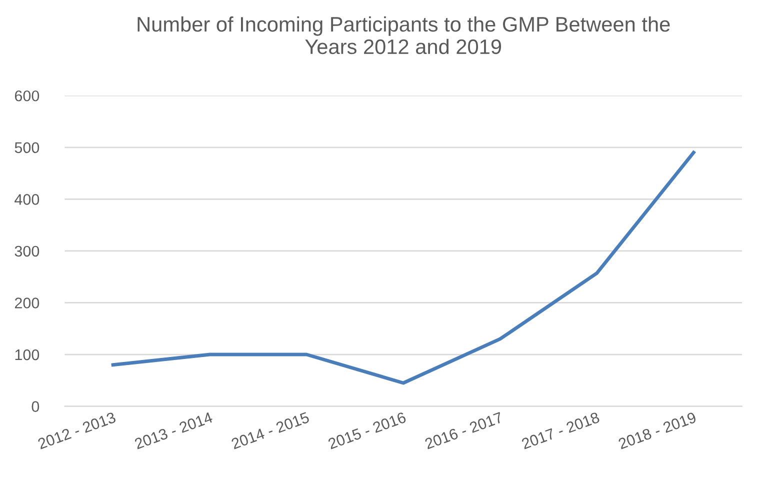 The image size is (761, 478). Describe the element at coordinates (464, 431) in the screenshot. I see `x-tick-label: 2016 - 2017` at that location.